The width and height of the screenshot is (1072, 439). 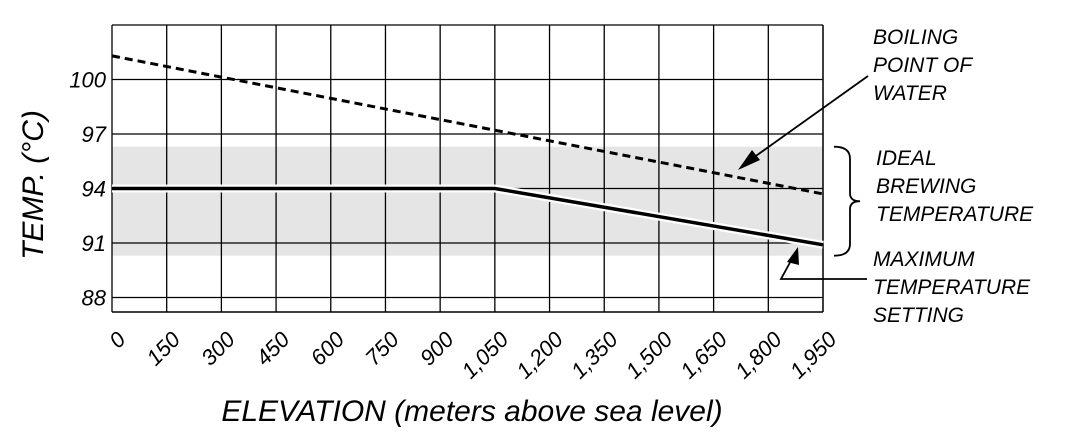 What do you see at coordinates (758, 354) in the screenshot?
I see `x-tick-label: 1,800` at bounding box center [758, 354].